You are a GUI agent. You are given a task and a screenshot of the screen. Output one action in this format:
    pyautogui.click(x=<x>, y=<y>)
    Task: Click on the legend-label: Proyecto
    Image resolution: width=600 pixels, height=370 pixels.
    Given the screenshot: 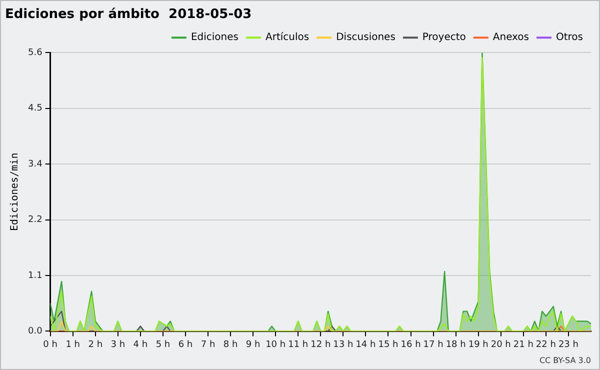 What is the action you would take?
    pyautogui.click(x=444, y=38)
    